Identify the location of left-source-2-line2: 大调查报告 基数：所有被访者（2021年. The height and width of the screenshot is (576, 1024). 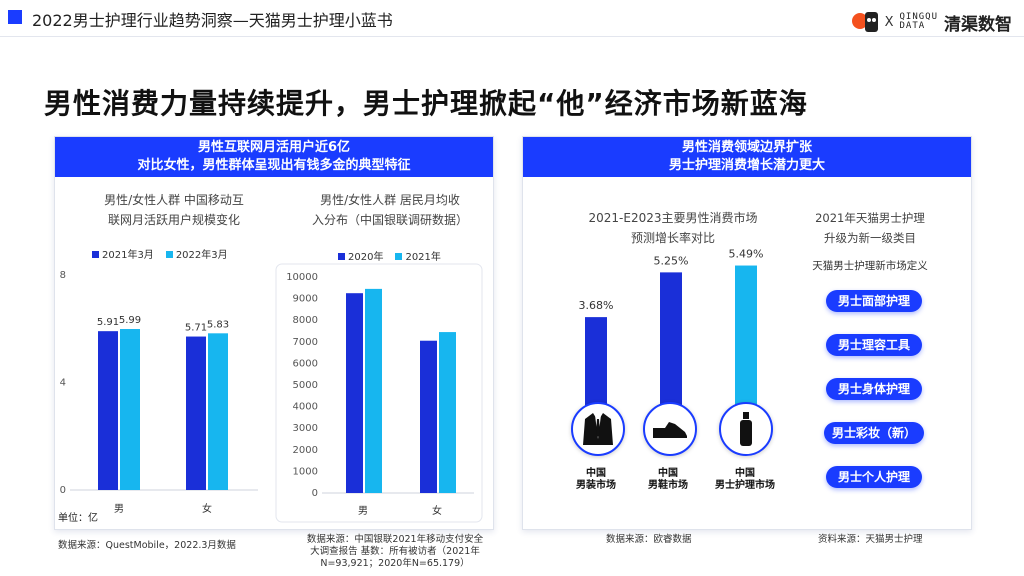
(395, 551).